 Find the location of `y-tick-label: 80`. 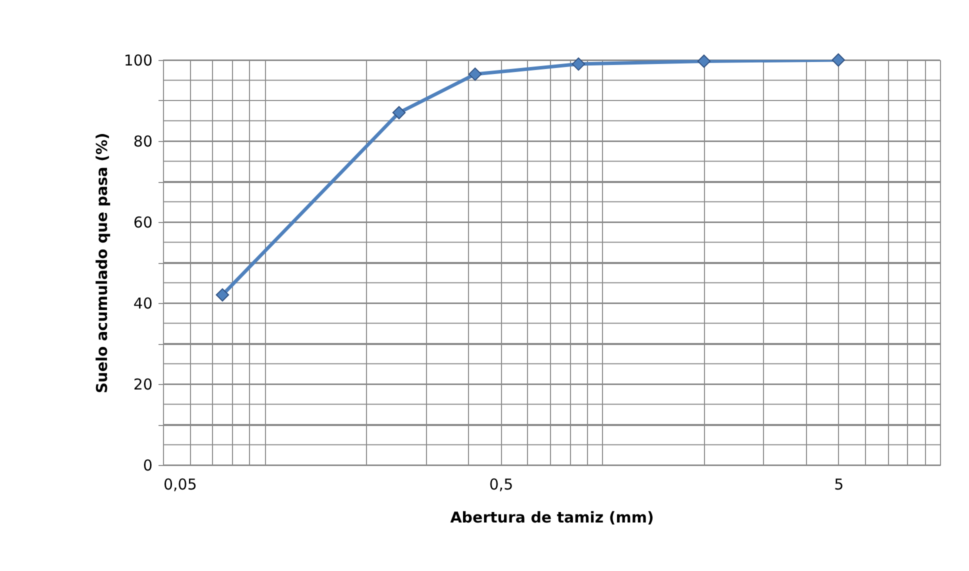

y-tick-label: 80 is located at coordinates (142, 141).